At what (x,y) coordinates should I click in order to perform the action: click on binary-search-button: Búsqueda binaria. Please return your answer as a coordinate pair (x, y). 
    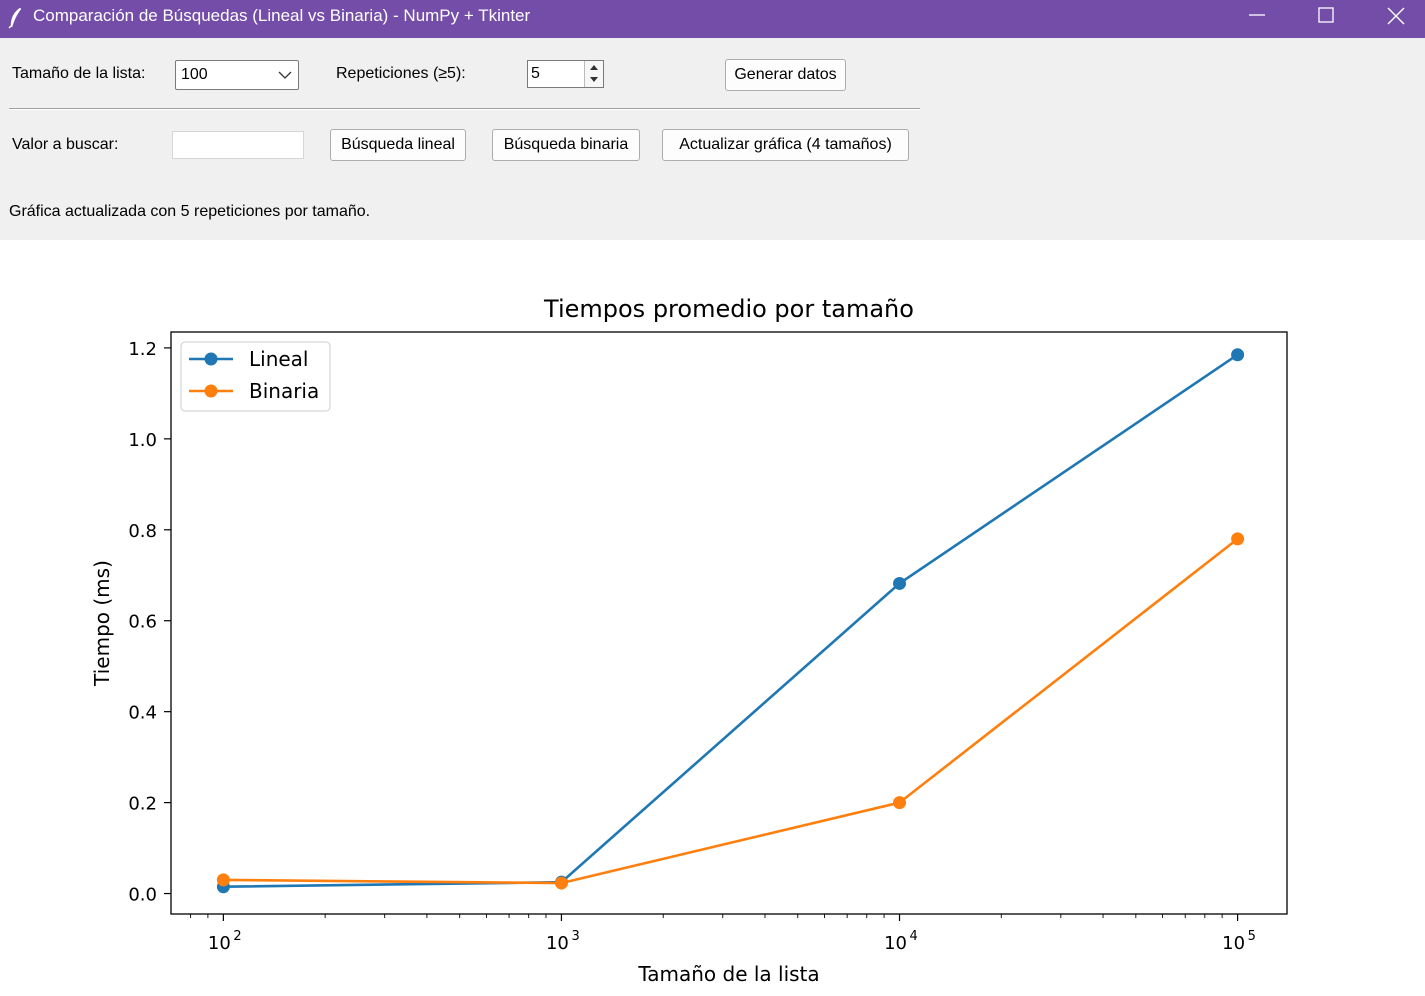
    Looking at the image, I should click on (566, 145).